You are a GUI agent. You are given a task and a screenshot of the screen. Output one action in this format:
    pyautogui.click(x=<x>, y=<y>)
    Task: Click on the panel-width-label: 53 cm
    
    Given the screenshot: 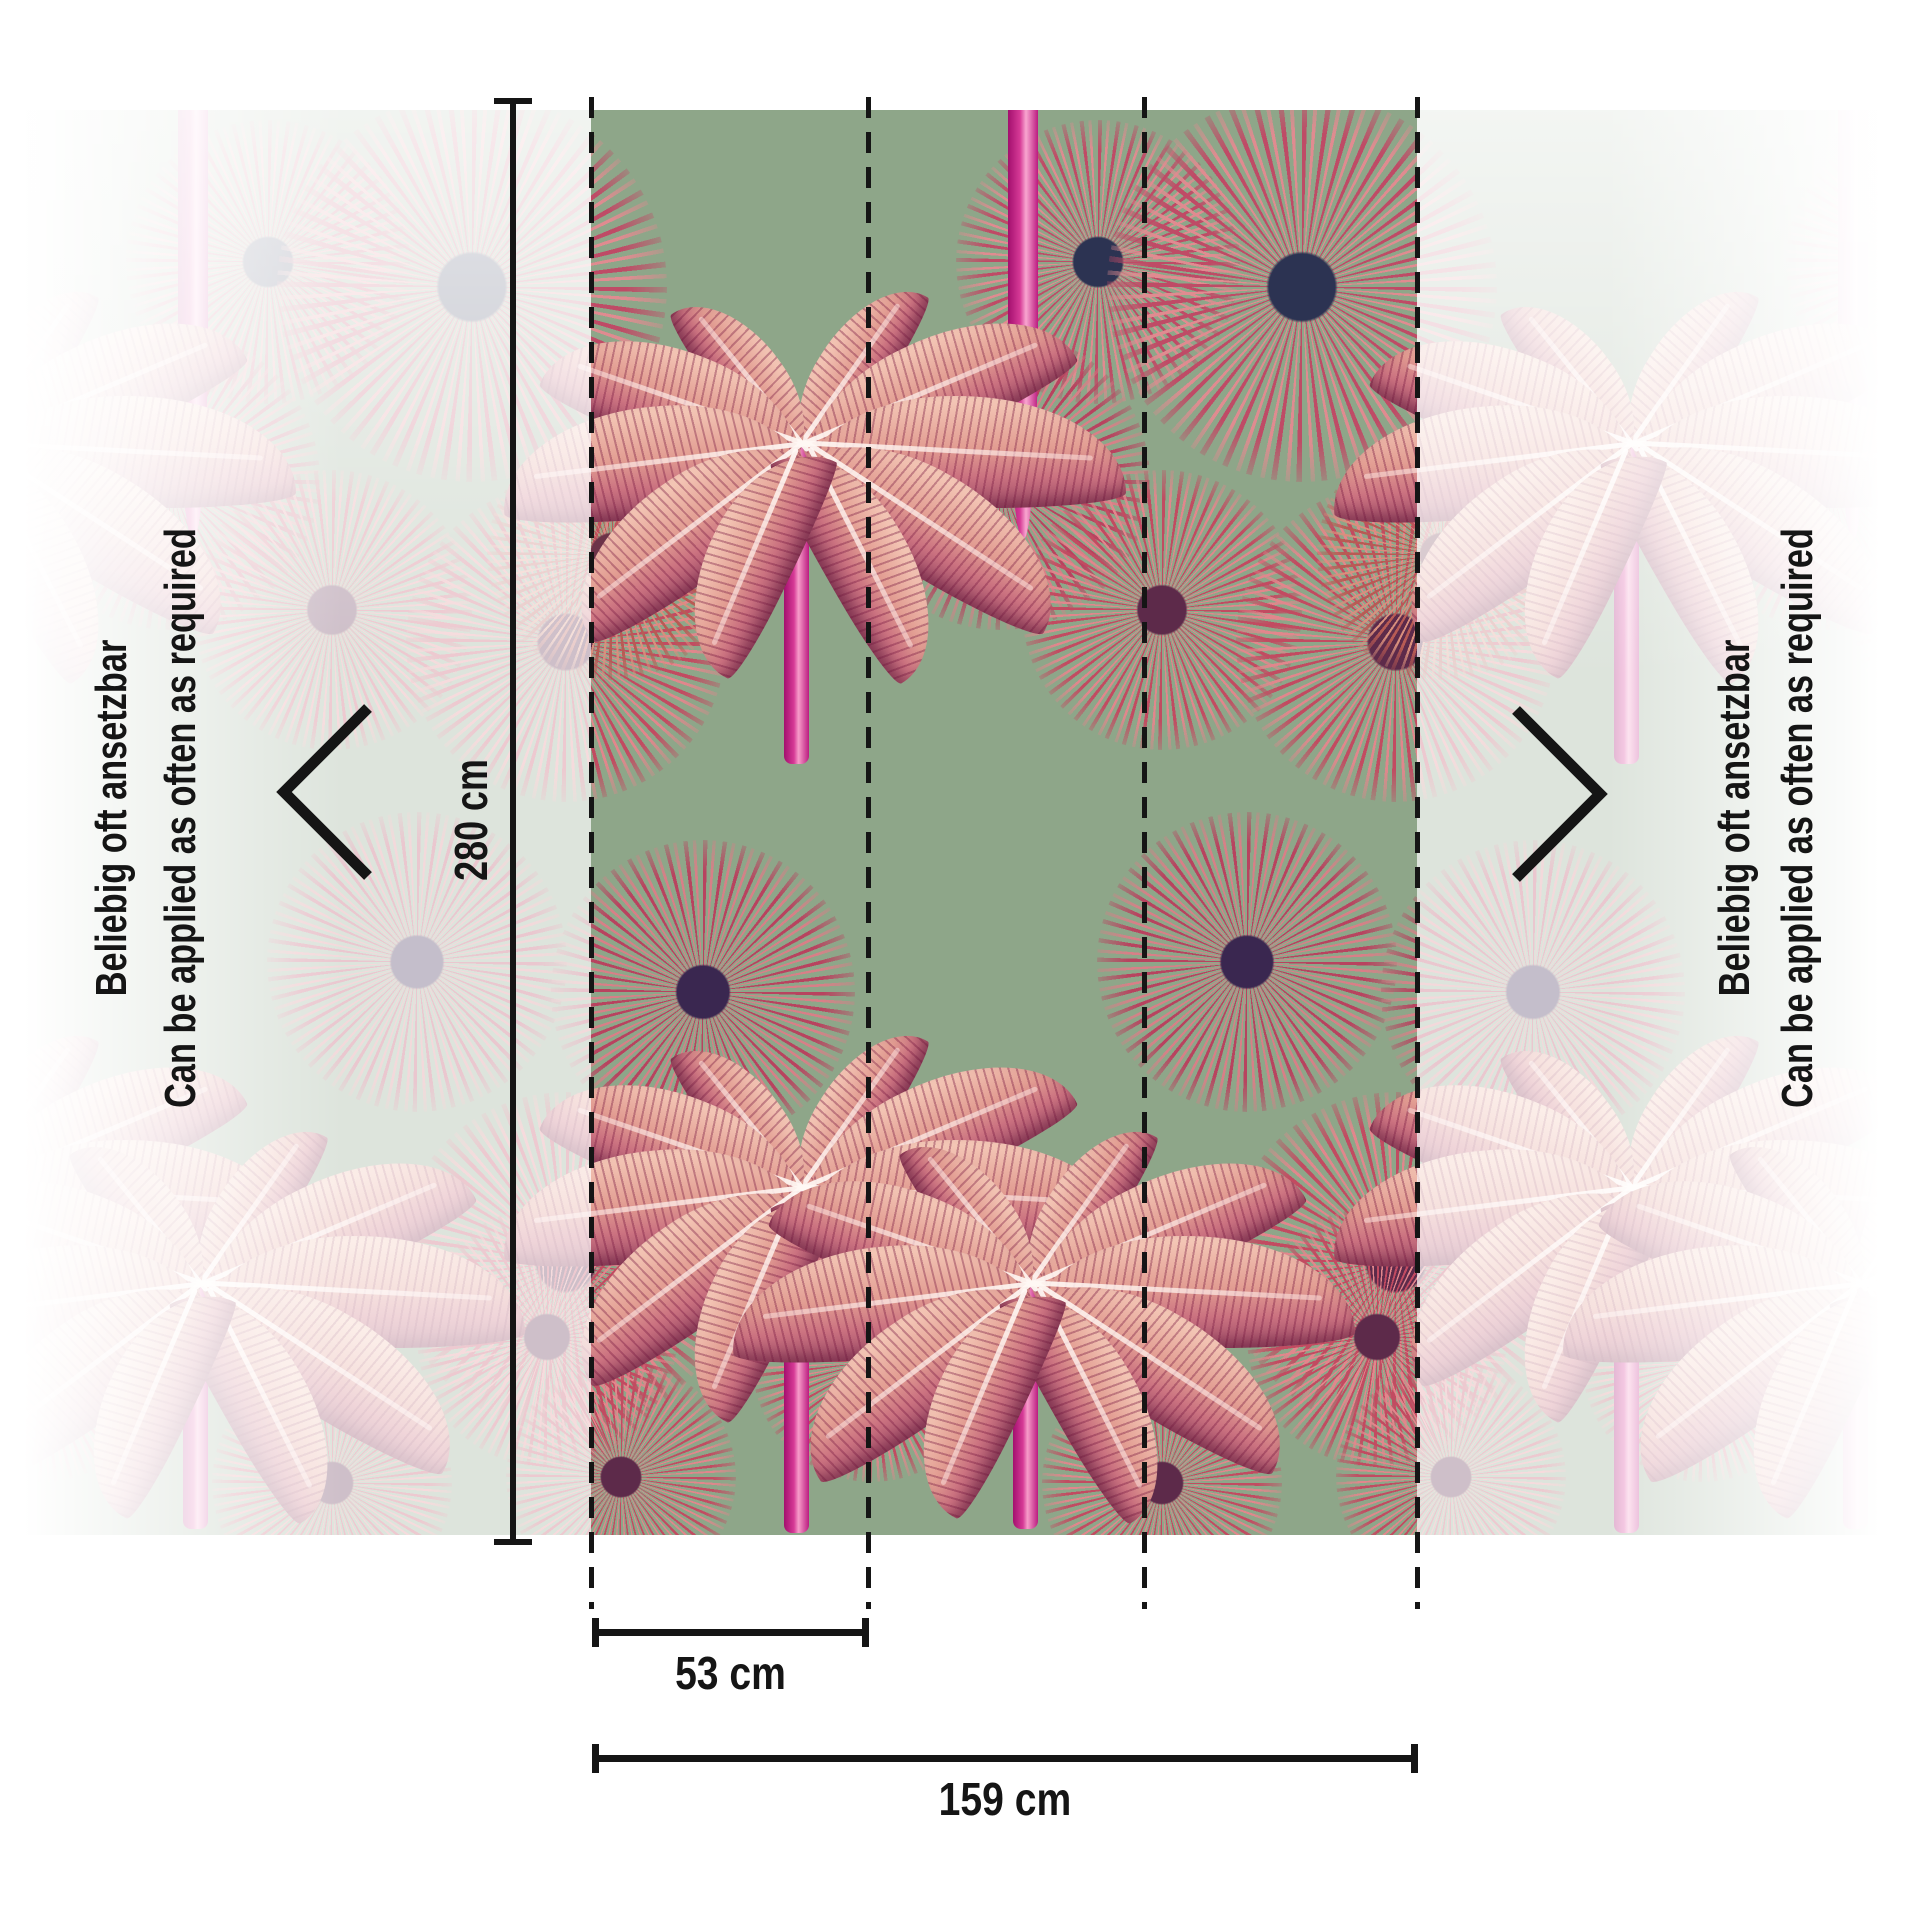 What is the action you would take?
    pyautogui.click(x=730, y=1673)
    